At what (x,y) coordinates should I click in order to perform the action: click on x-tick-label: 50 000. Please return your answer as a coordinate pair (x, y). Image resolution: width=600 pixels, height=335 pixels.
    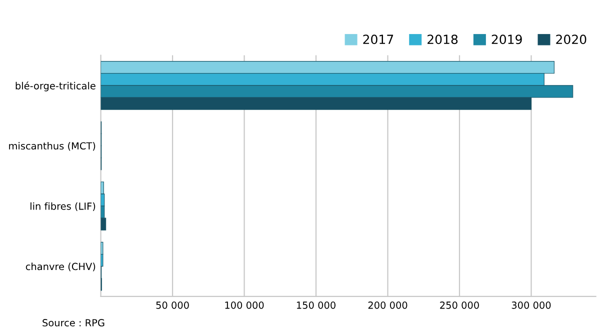
    Looking at the image, I should click on (172, 305).